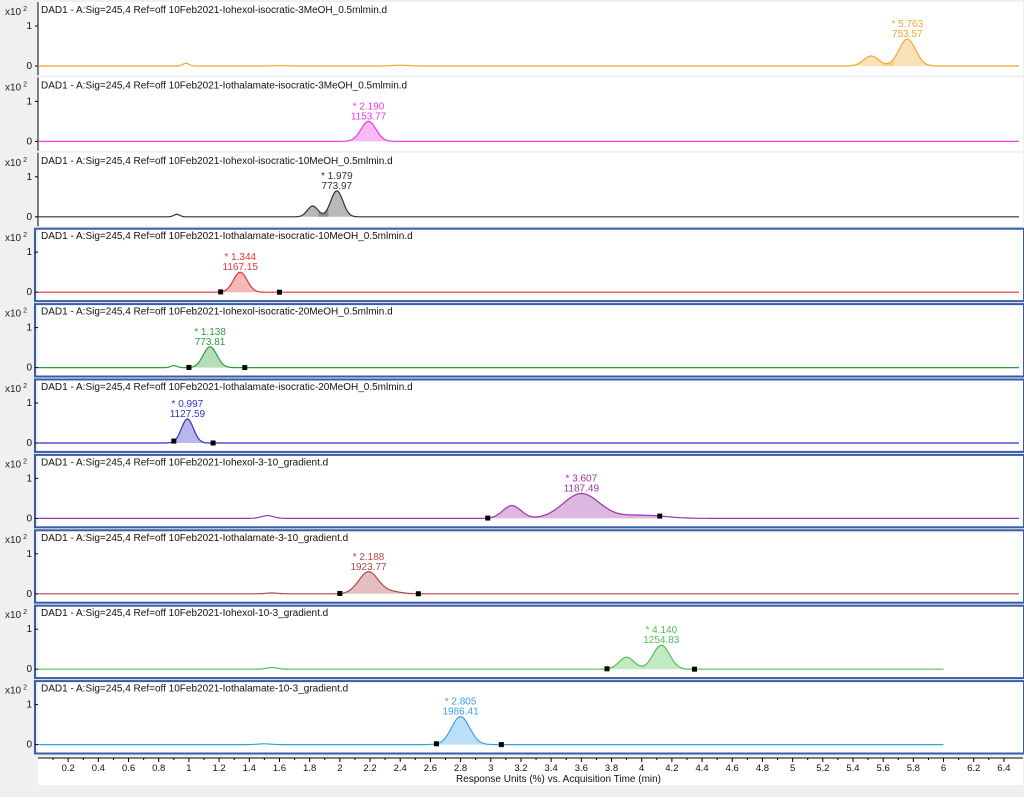 The image size is (1024, 802). Describe the element at coordinates (762, 768) in the screenshot. I see `x-tick-label: 4.8` at that location.